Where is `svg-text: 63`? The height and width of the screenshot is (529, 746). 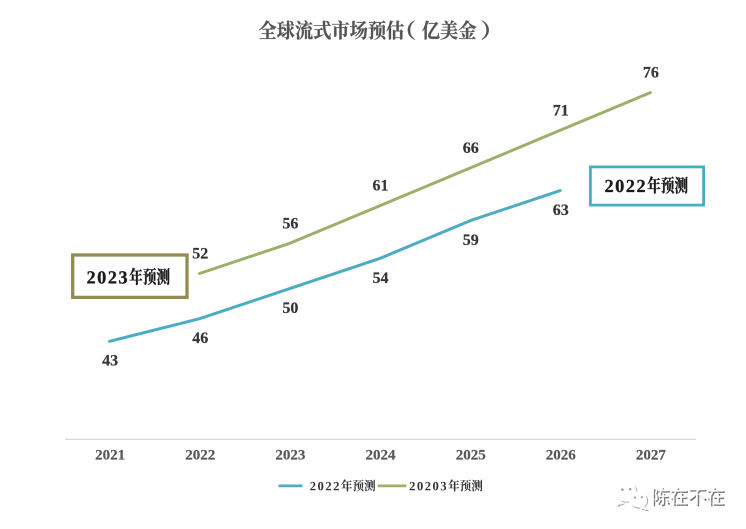 svg-text: 63 is located at coordinates (561, 210).